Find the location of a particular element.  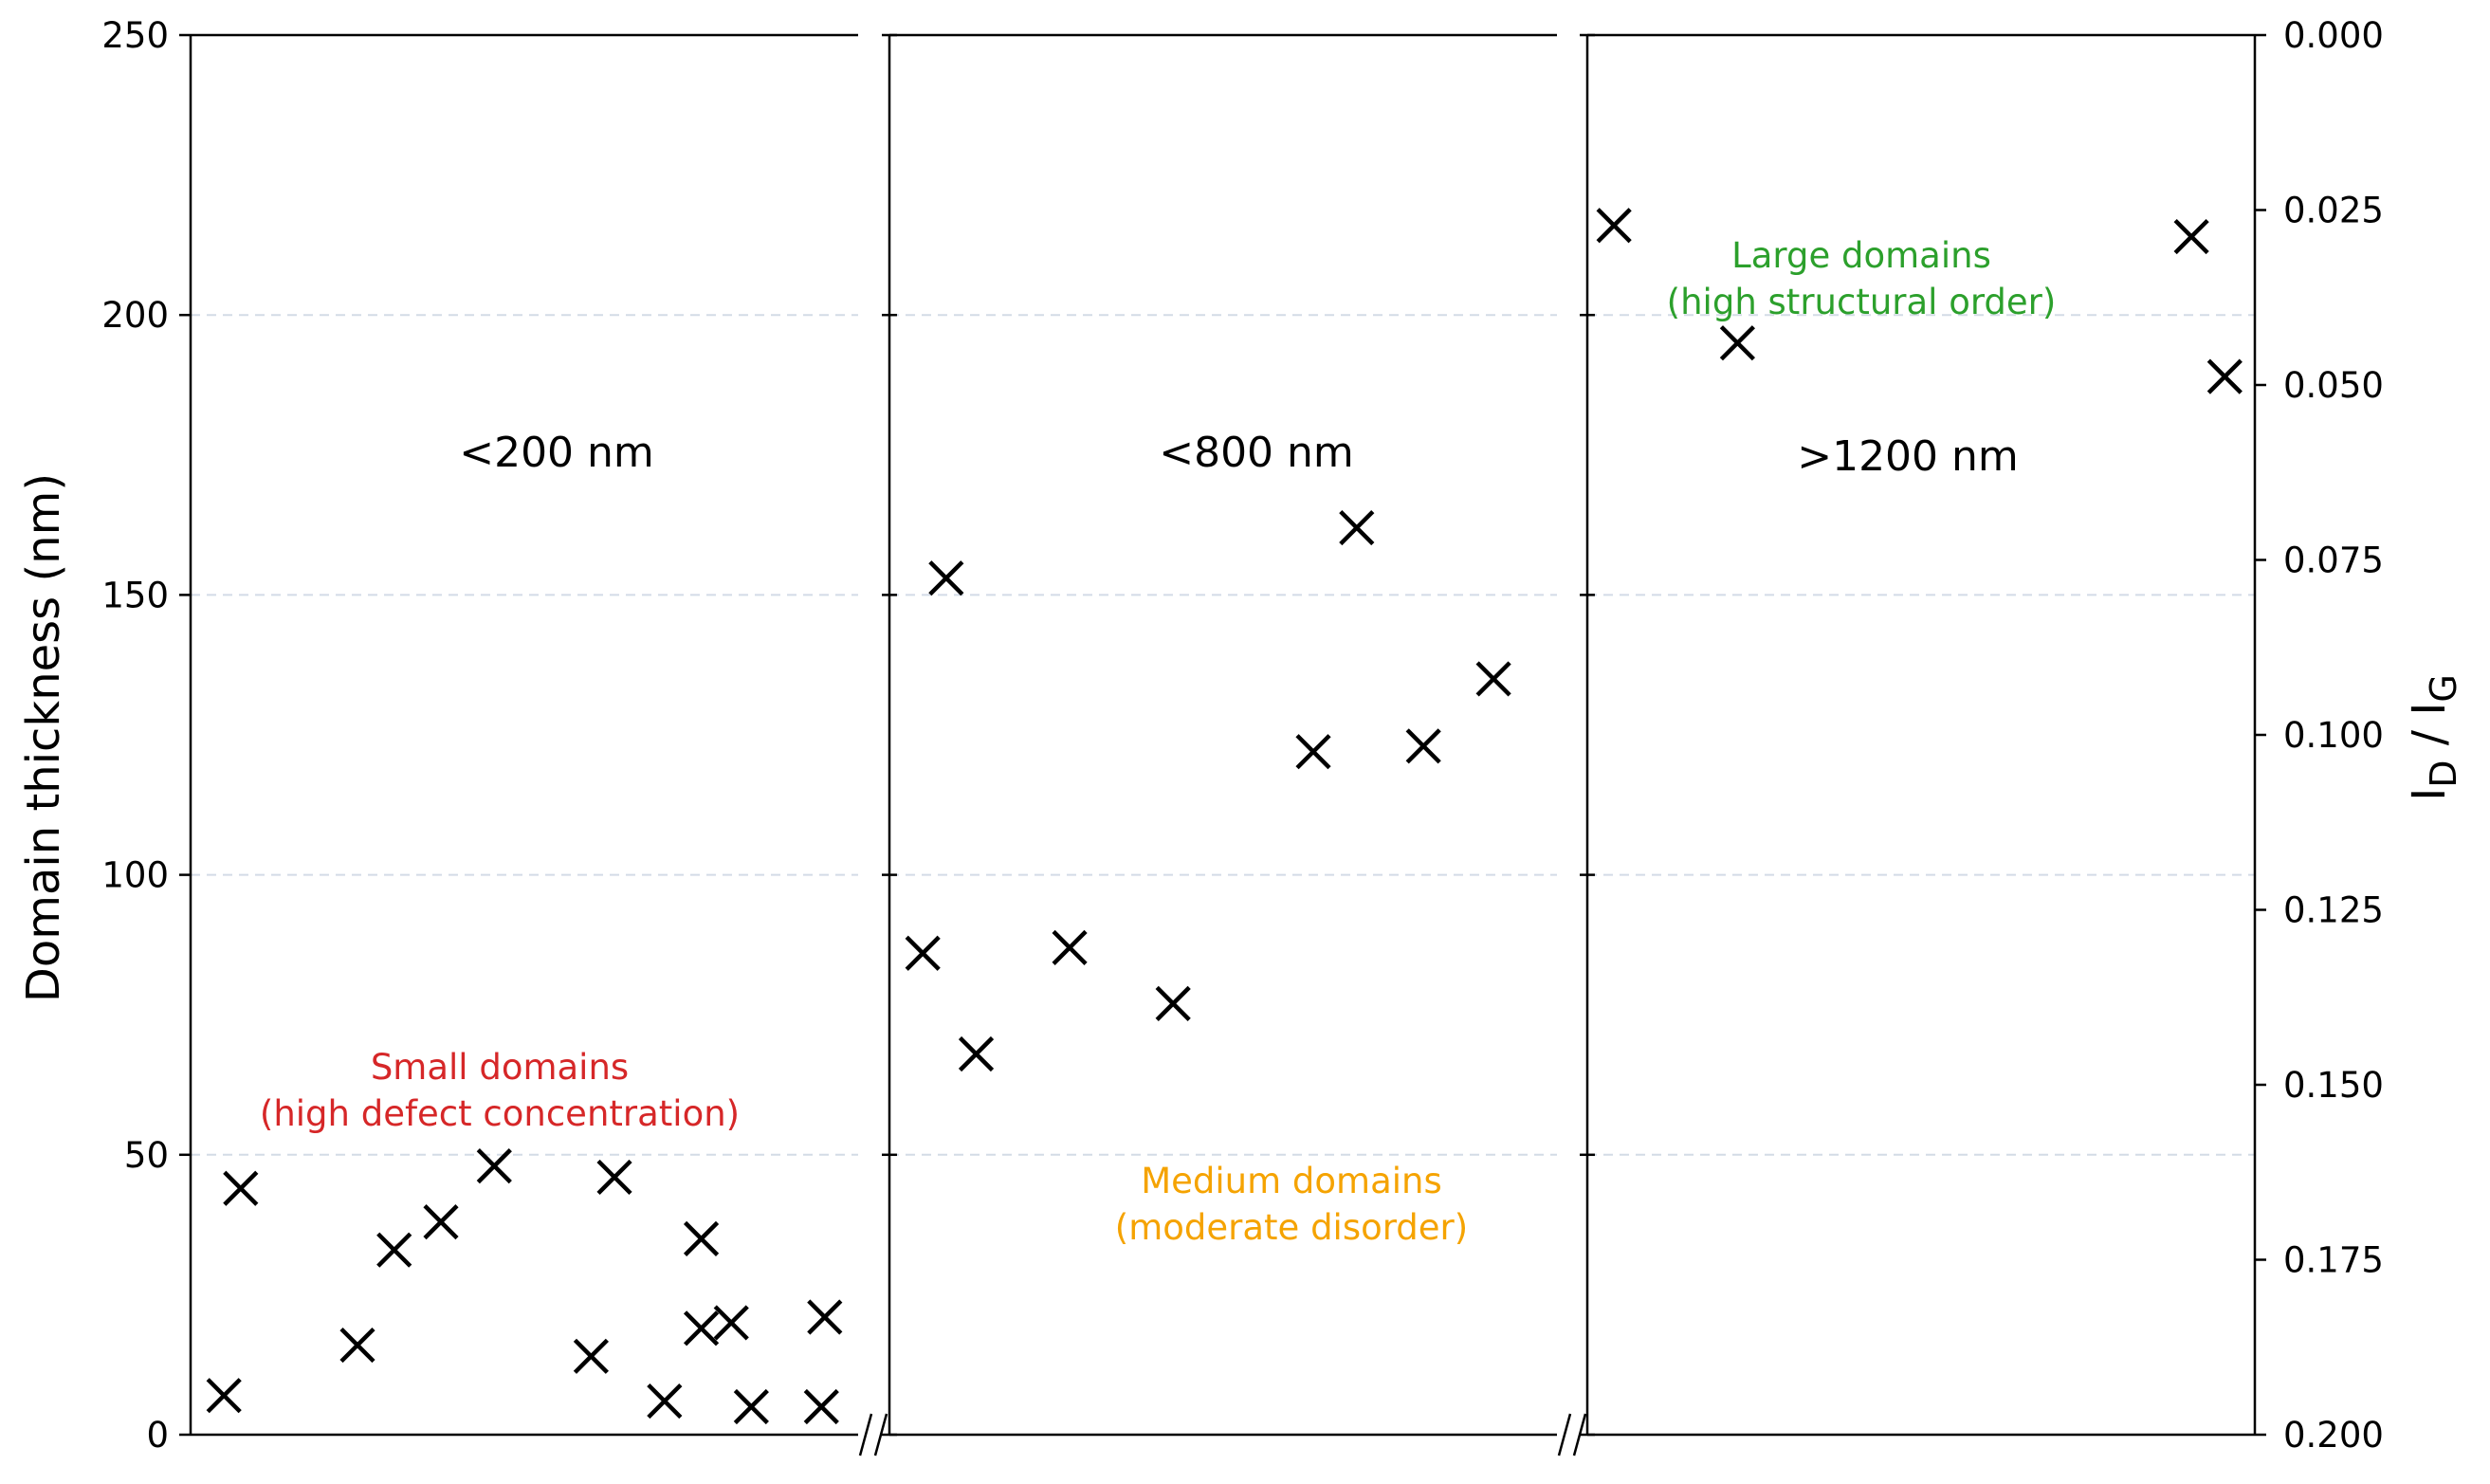

panel-label: >1200 nm is located at coordinates (1908, 456).